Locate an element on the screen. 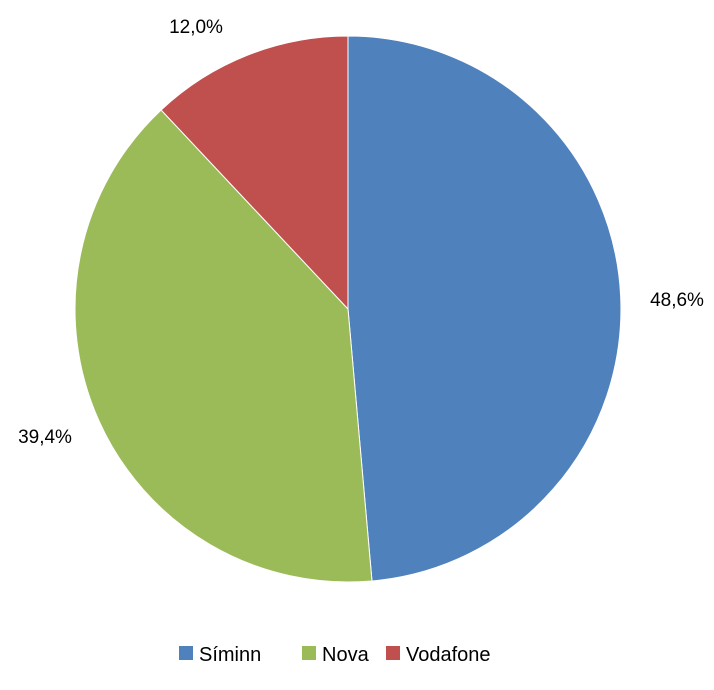 This screenshot has width=714, height=690. legend-label-3: Vodafone is located at coordinates (448, 655).